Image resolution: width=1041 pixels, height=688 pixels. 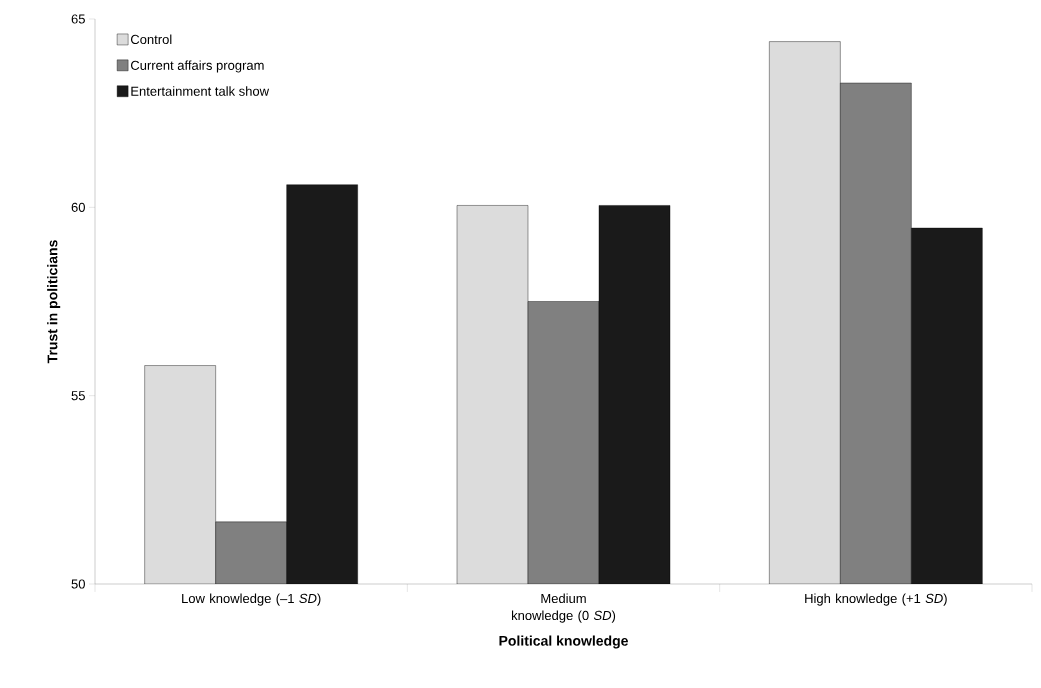 I want to click on y-tick-label: 65, so click(x=78, y=19).